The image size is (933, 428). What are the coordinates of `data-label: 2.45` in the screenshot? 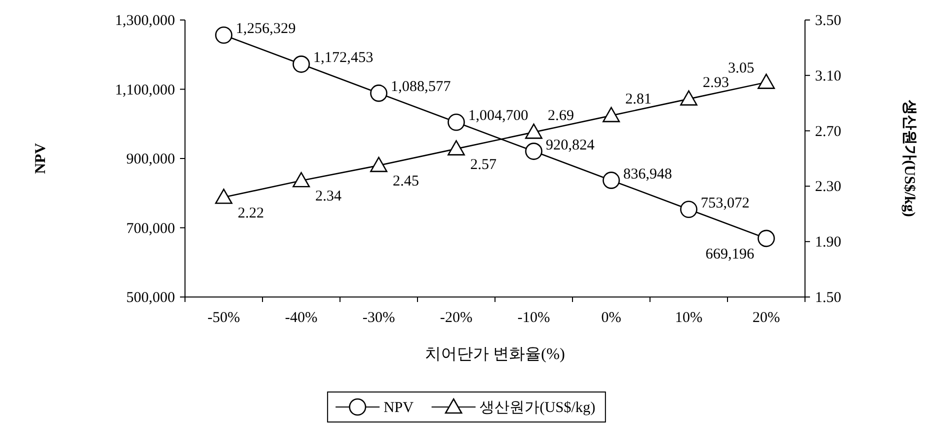 It's located at (405, 181).